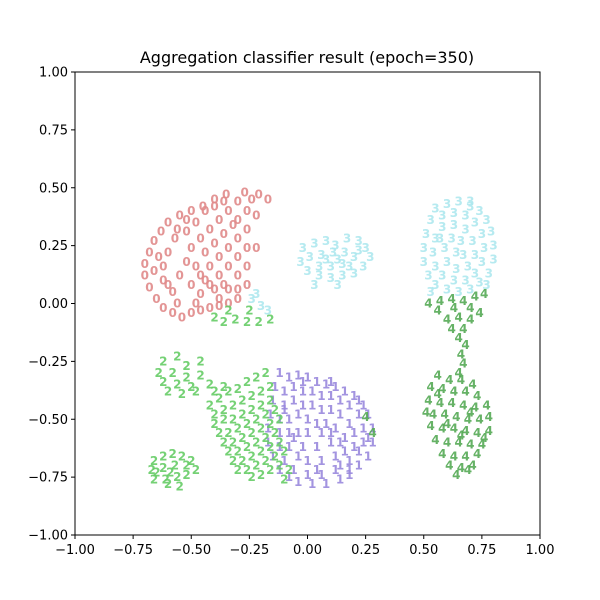  Describe the element at coordinates (48, 420) in the screenshot. I see `y-tick-label: −0.50` at that location.